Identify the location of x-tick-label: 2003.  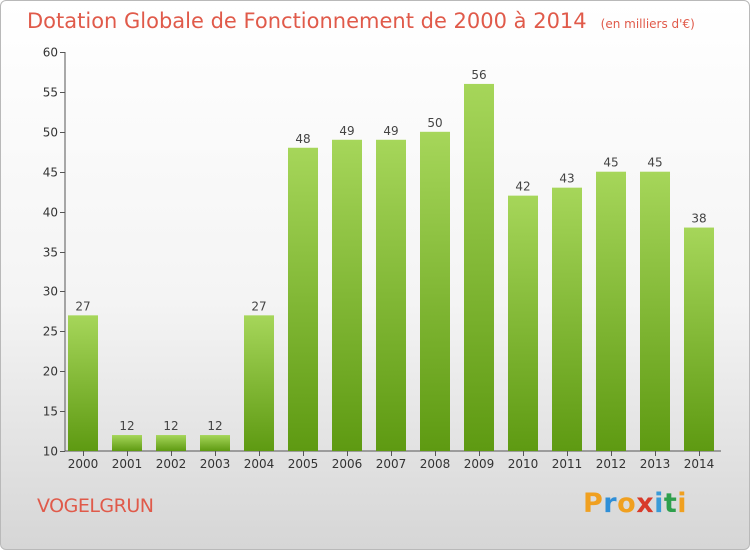
(215, 464).